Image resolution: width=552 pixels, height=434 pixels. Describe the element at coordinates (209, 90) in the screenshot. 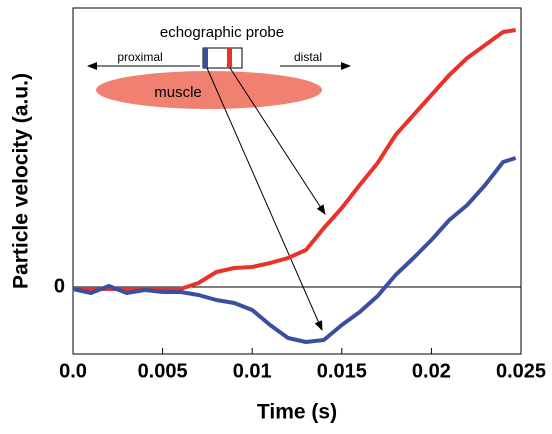

I see `muscle-shape` at that location.